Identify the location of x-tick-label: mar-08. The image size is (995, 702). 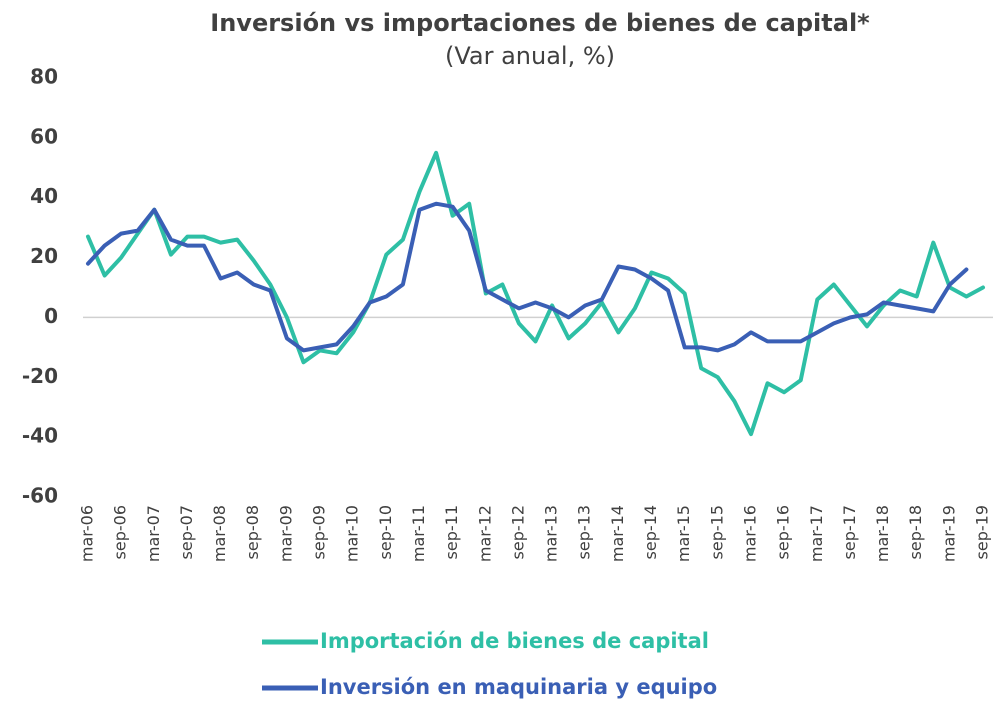
(219, 533).